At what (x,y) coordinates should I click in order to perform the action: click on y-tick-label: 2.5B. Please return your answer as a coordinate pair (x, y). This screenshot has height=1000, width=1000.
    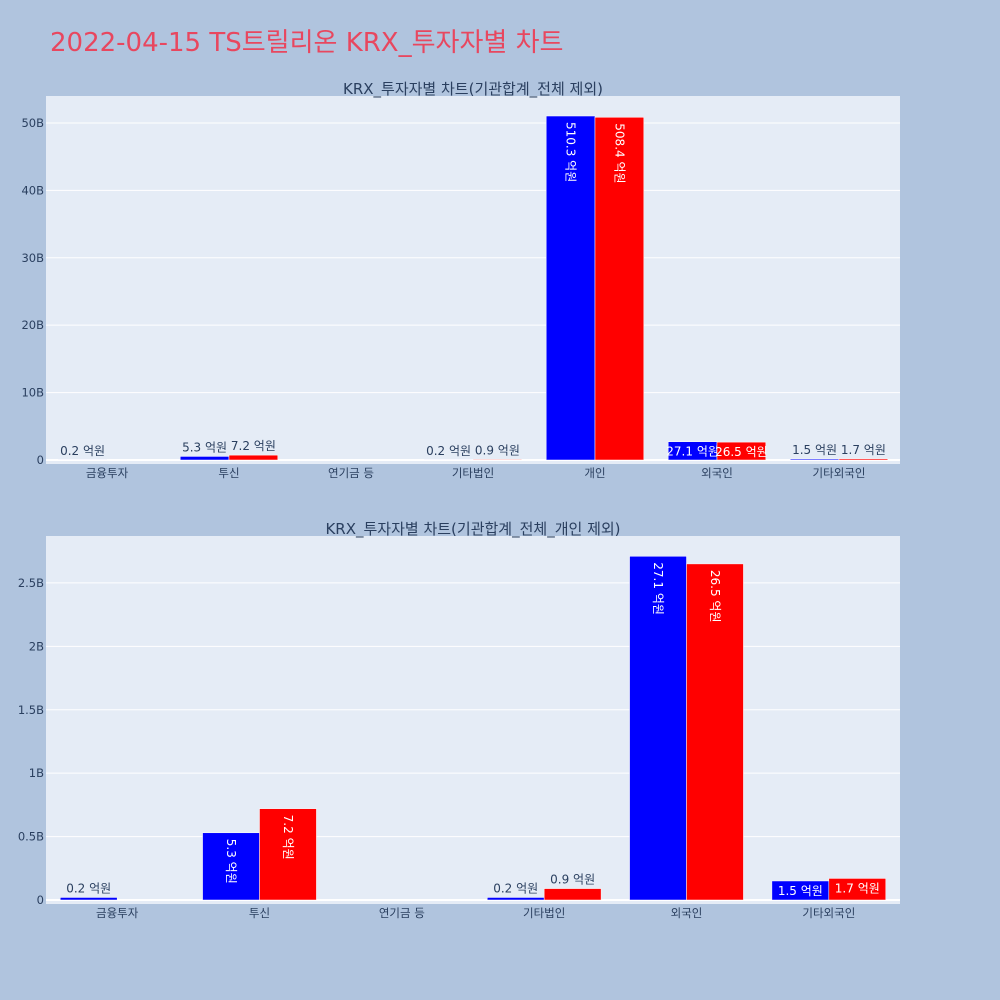
    Looking at the image, I should click on (31, 583).